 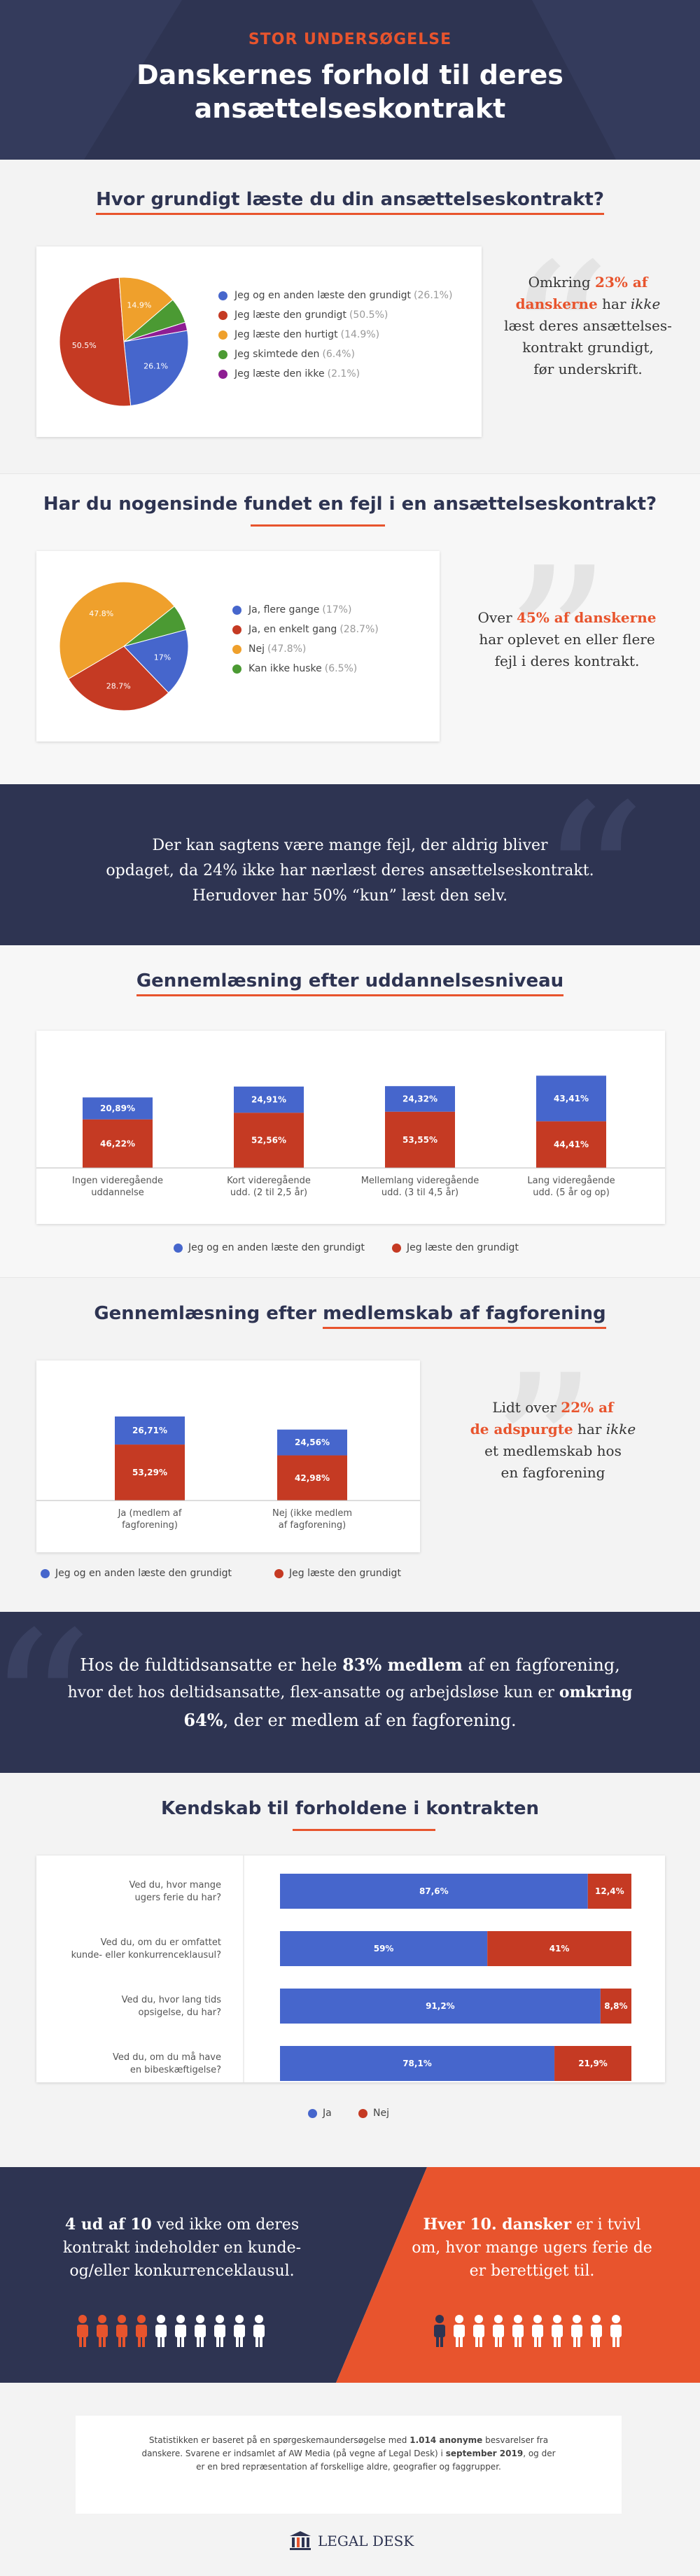 What do you see at coordinates (589, 1429) in the screenshot?
I see `callout4-mid: har` at bounding box center [589, 1429].